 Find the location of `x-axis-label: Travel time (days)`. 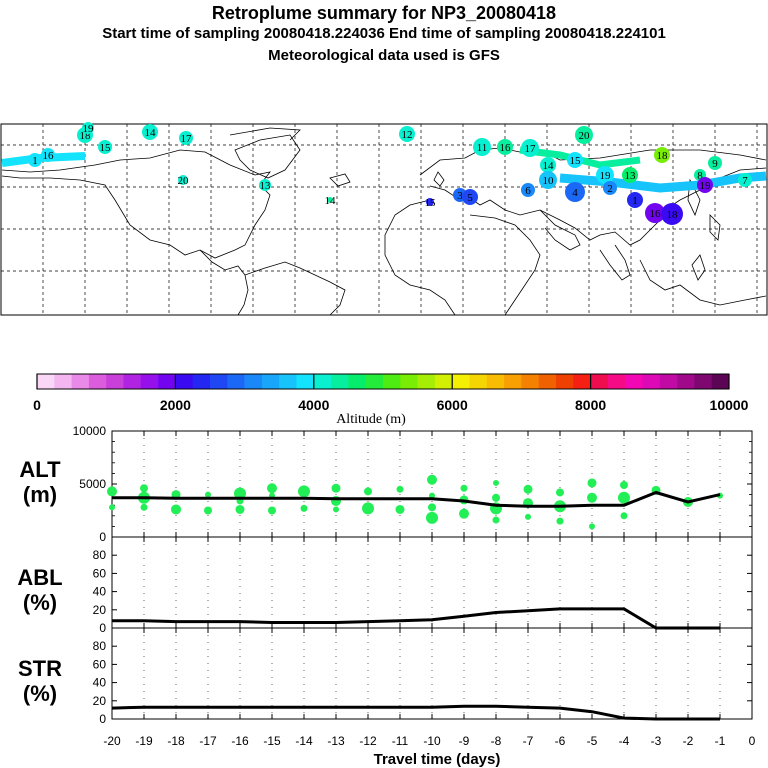

x-axis-label: Travel time (days) is located at coordinates (437, 759).